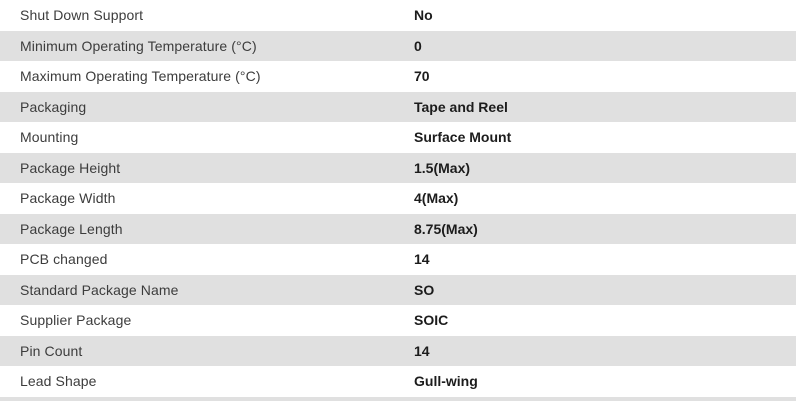  What do you see at coordinates (446, 228) in the screenshot?
I see `spec-value: 8.75(Max)` at bounding box center [446, 228].